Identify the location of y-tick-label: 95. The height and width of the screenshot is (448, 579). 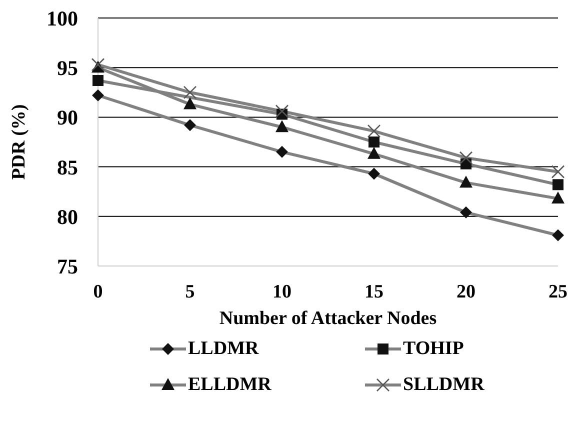
(67, 68).